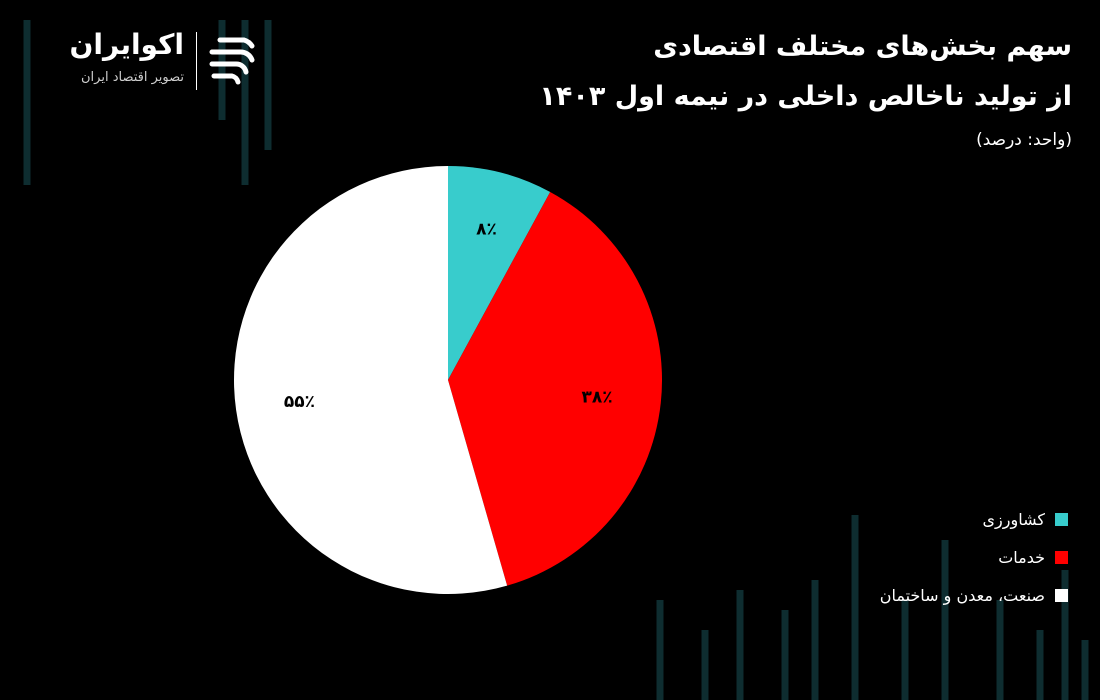  Describe the element at coordinates (232, 61) in the screenshot. I see `ecoiran-logo-icon` at that location.